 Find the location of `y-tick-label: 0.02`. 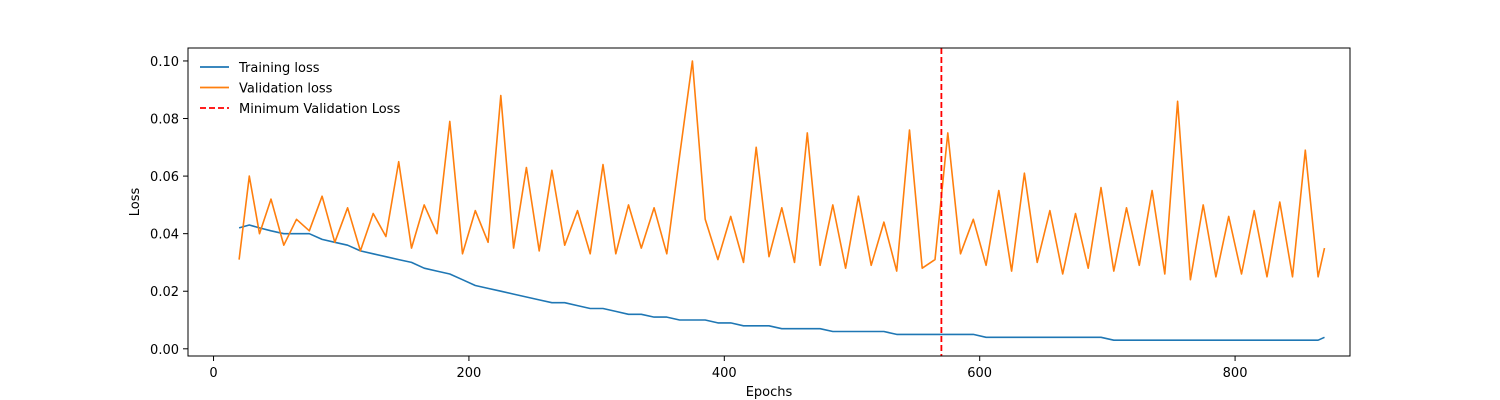

y-tick-label: 0.02 is located at coordinates (164, 292).